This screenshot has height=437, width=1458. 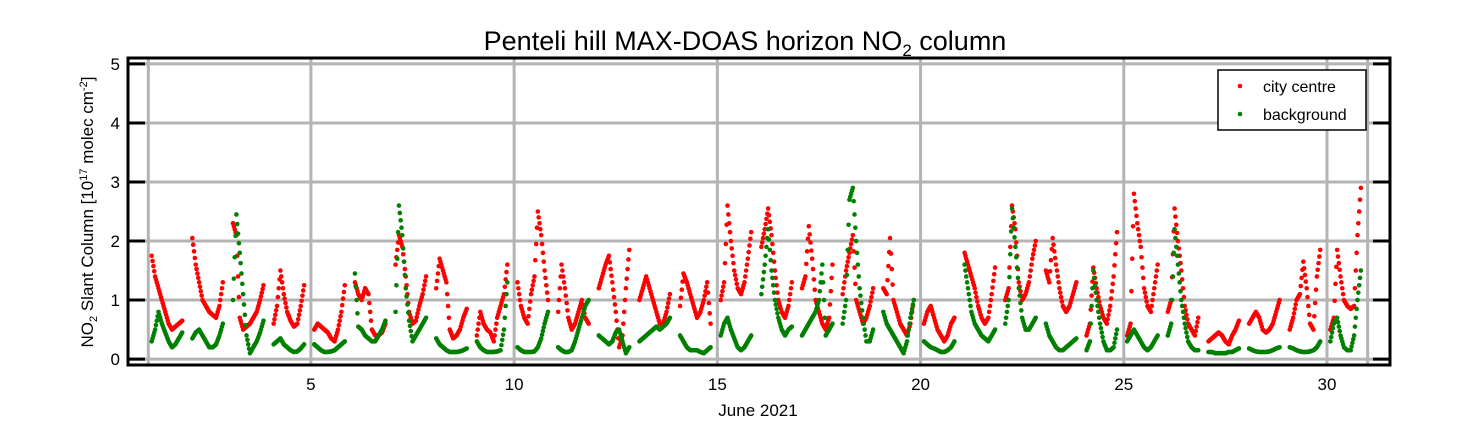 I want to click on x-tick-label: 25, so click(x=1123, y=384).